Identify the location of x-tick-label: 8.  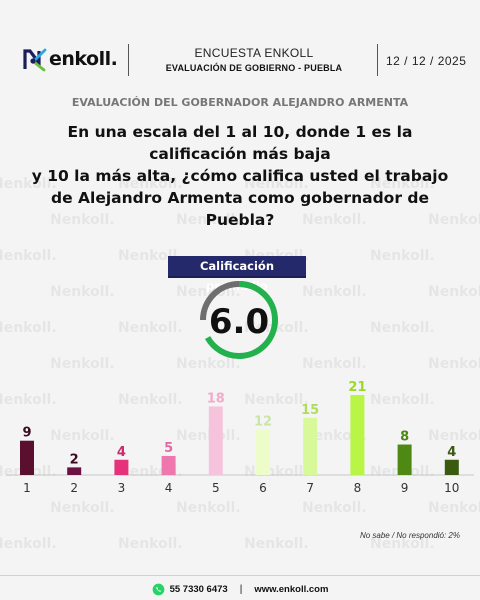
(358, 488).